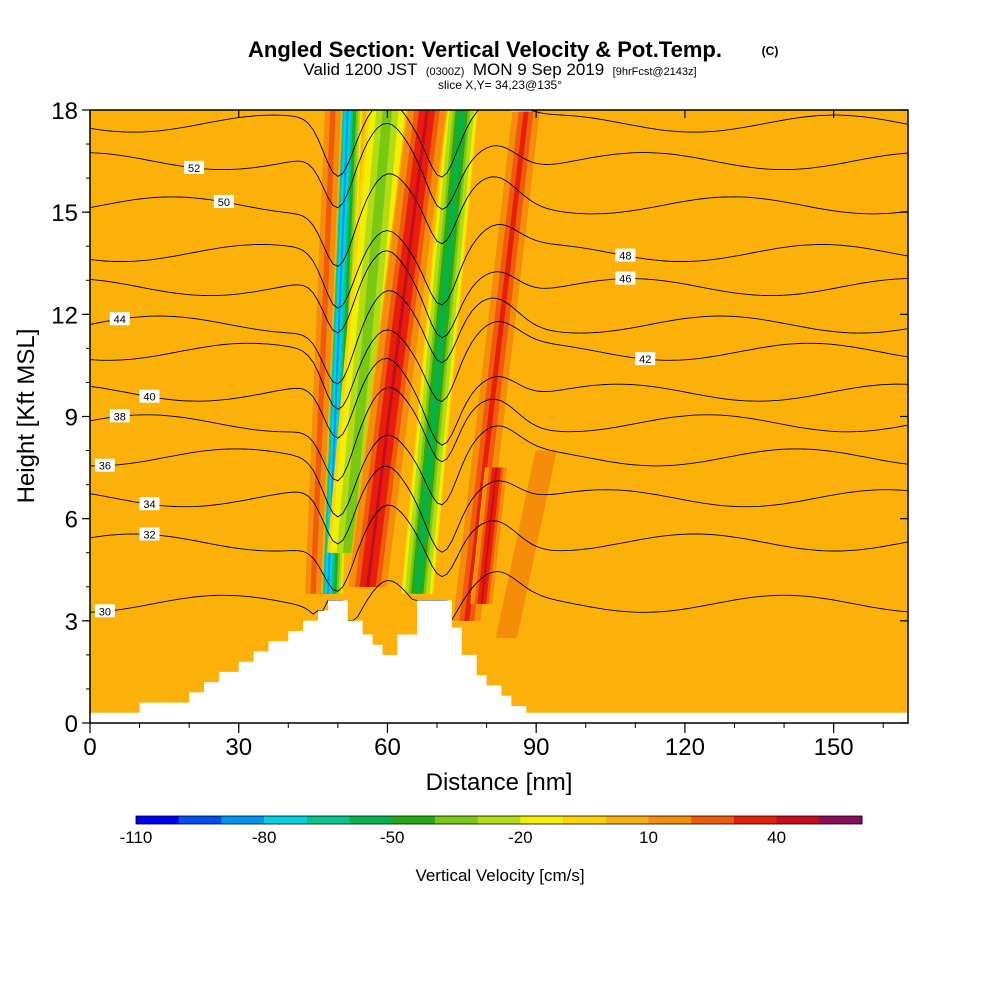 Image resolution: width=1000 pixels, height=1000 pixels. What do you see at coordinates (360, 69) in the screenshot?
I see `valid-time-main: Valid 1200 JST` at bounding box center [360, 69].